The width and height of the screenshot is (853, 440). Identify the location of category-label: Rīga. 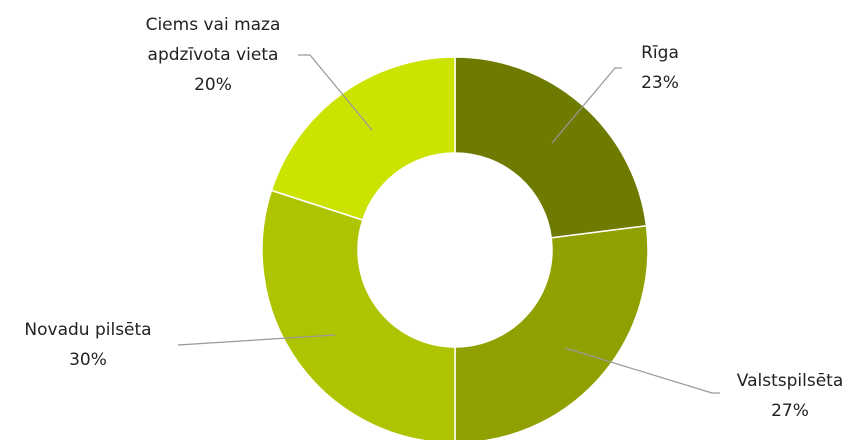
(660, 53).